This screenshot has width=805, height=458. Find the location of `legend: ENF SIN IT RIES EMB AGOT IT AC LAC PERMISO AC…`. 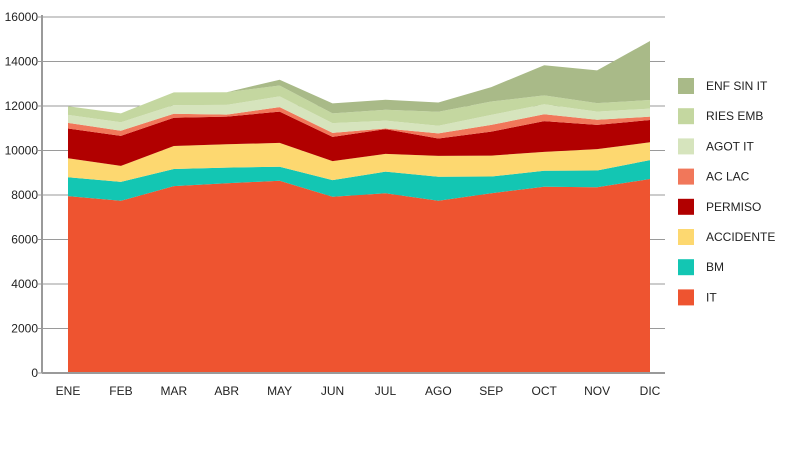

legend: ENF SIN IT RIES EMB AGOT IT AC LAC PERMISO AC… is located at coordinates (726, 192).